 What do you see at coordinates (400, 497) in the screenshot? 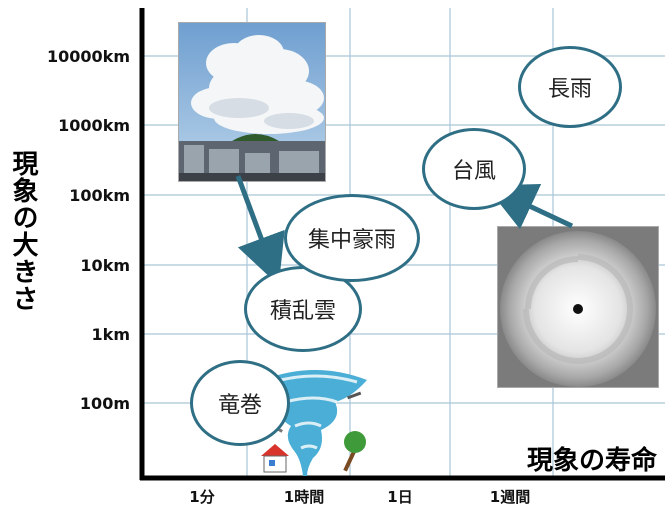
I see `x-tick-1day: 1日` at bounding box center [400, 497].